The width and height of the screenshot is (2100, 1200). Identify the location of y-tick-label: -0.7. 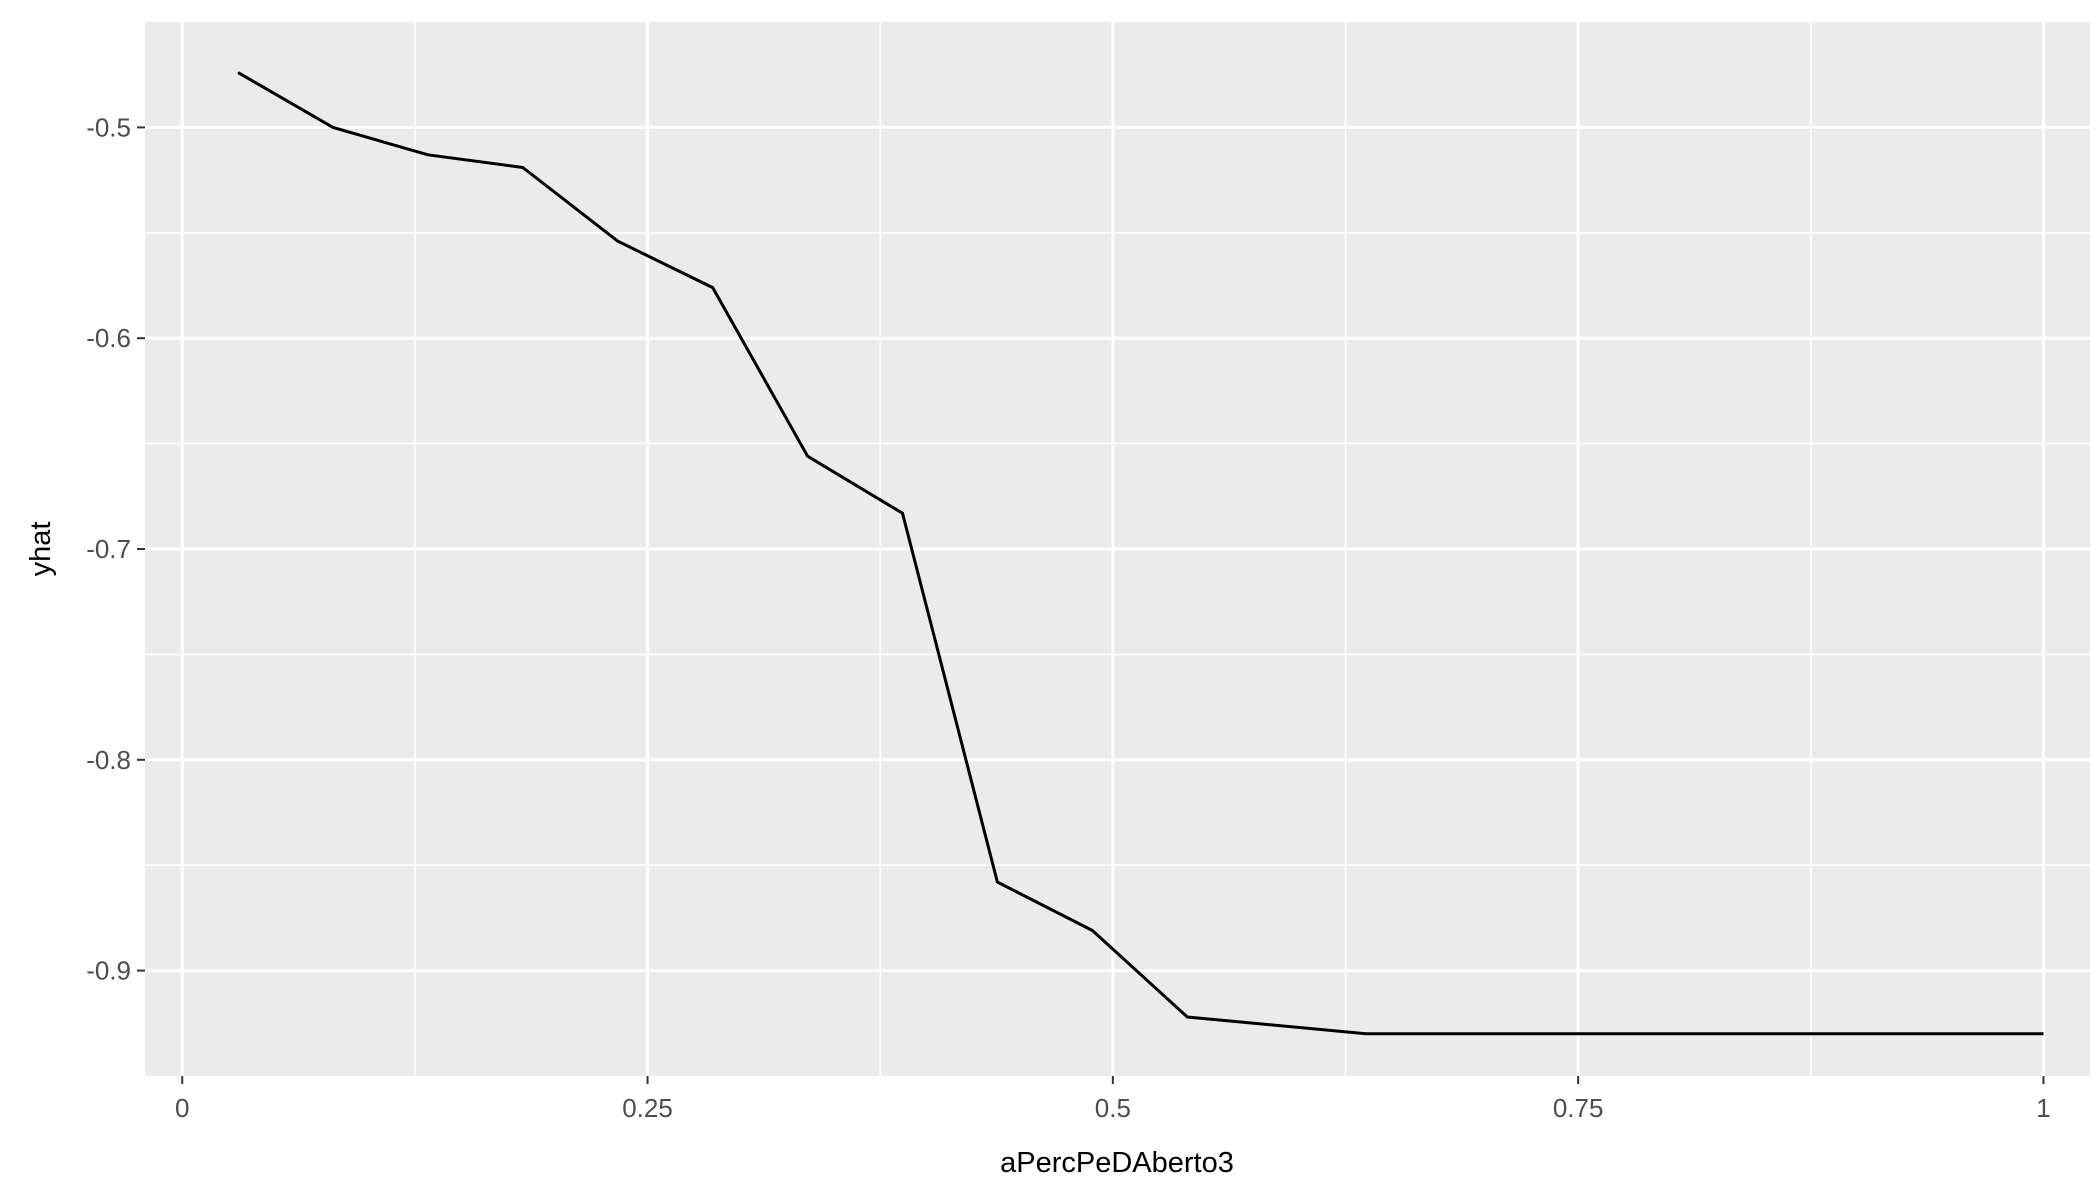
(108, 549).